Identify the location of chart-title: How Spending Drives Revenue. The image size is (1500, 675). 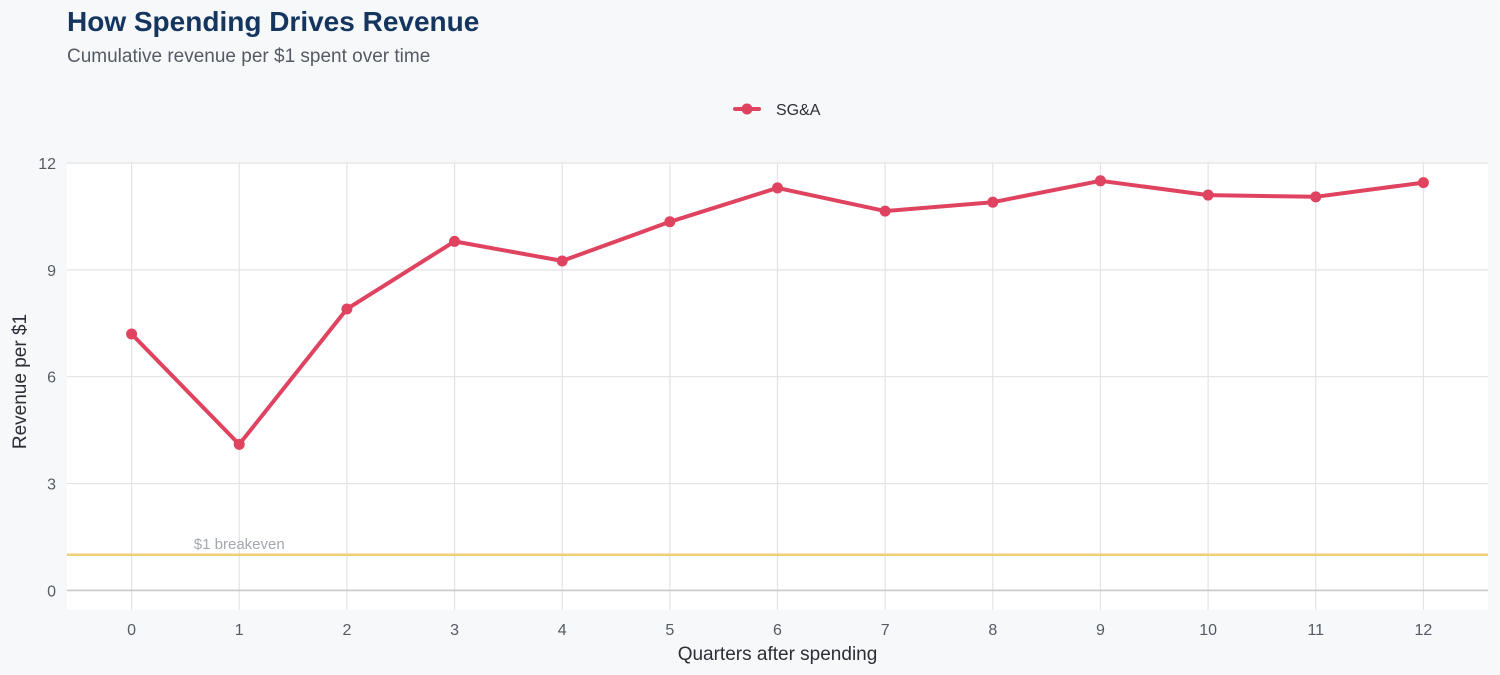
(273, 21).